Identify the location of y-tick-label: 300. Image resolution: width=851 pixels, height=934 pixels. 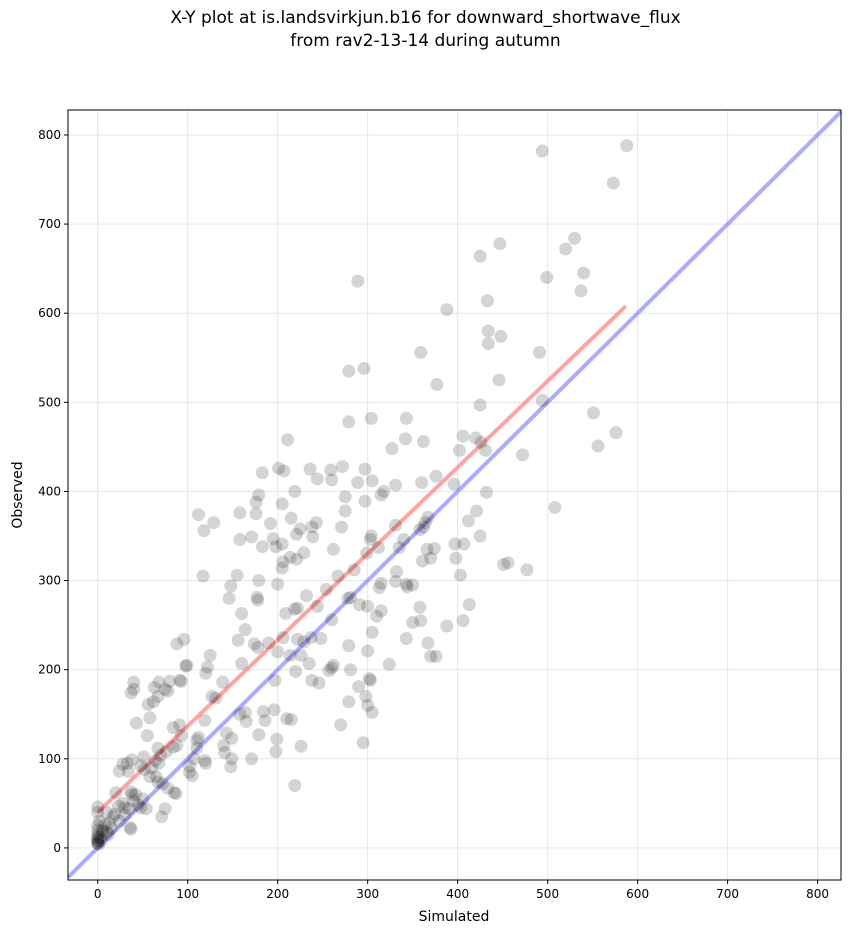
(49, 581).